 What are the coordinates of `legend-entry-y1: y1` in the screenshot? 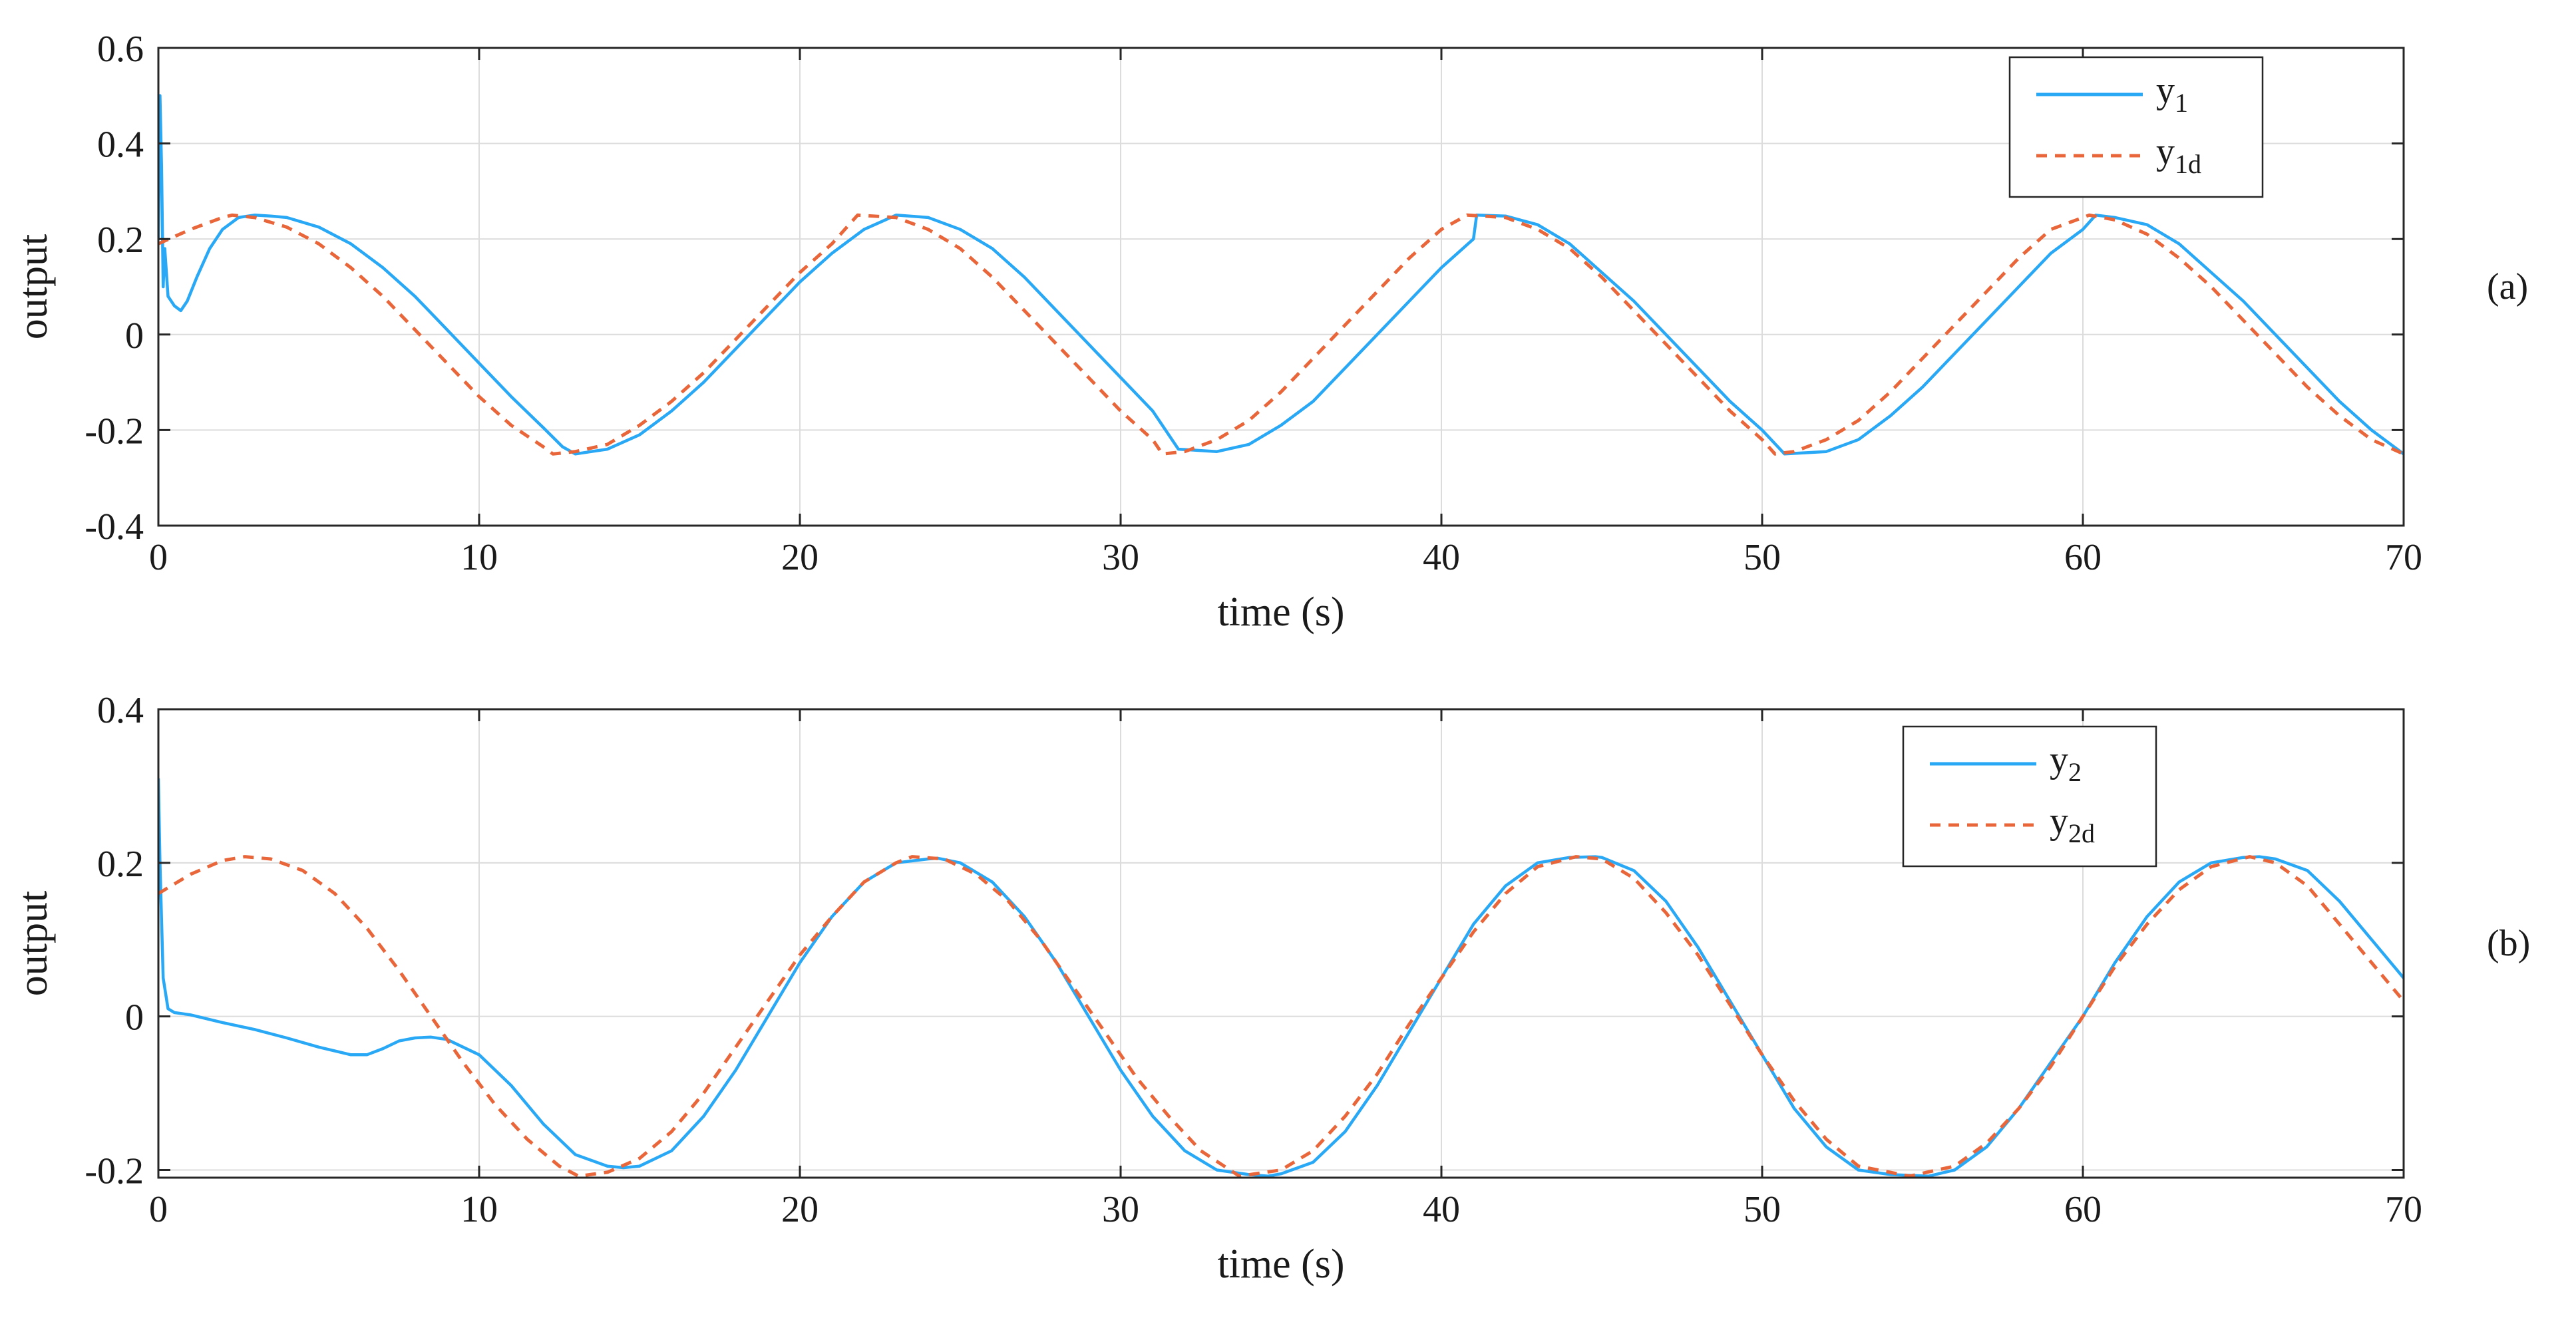 It's located at (2172, 94).